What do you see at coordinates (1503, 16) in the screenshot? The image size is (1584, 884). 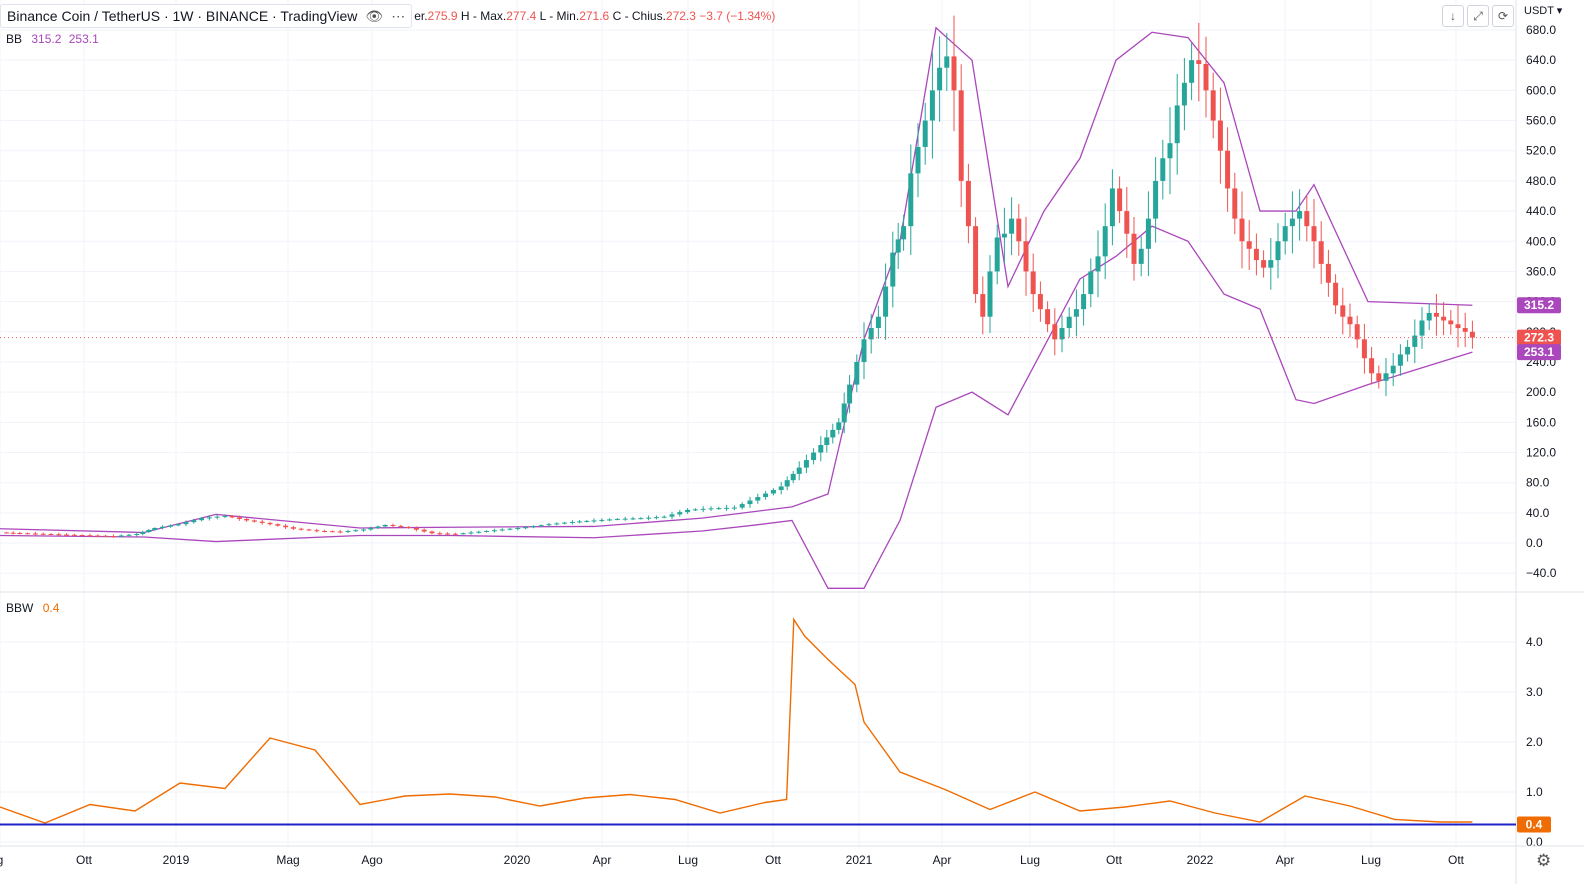 I see `reset-icon: ⟳` at bounding box center [1503, 16].